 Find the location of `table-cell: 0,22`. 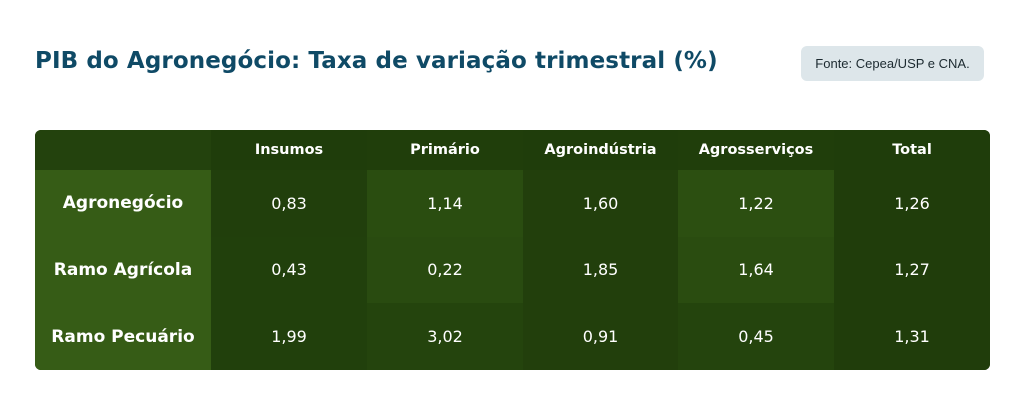

table-cell: 0,22 is located at coordinates (445, 270).